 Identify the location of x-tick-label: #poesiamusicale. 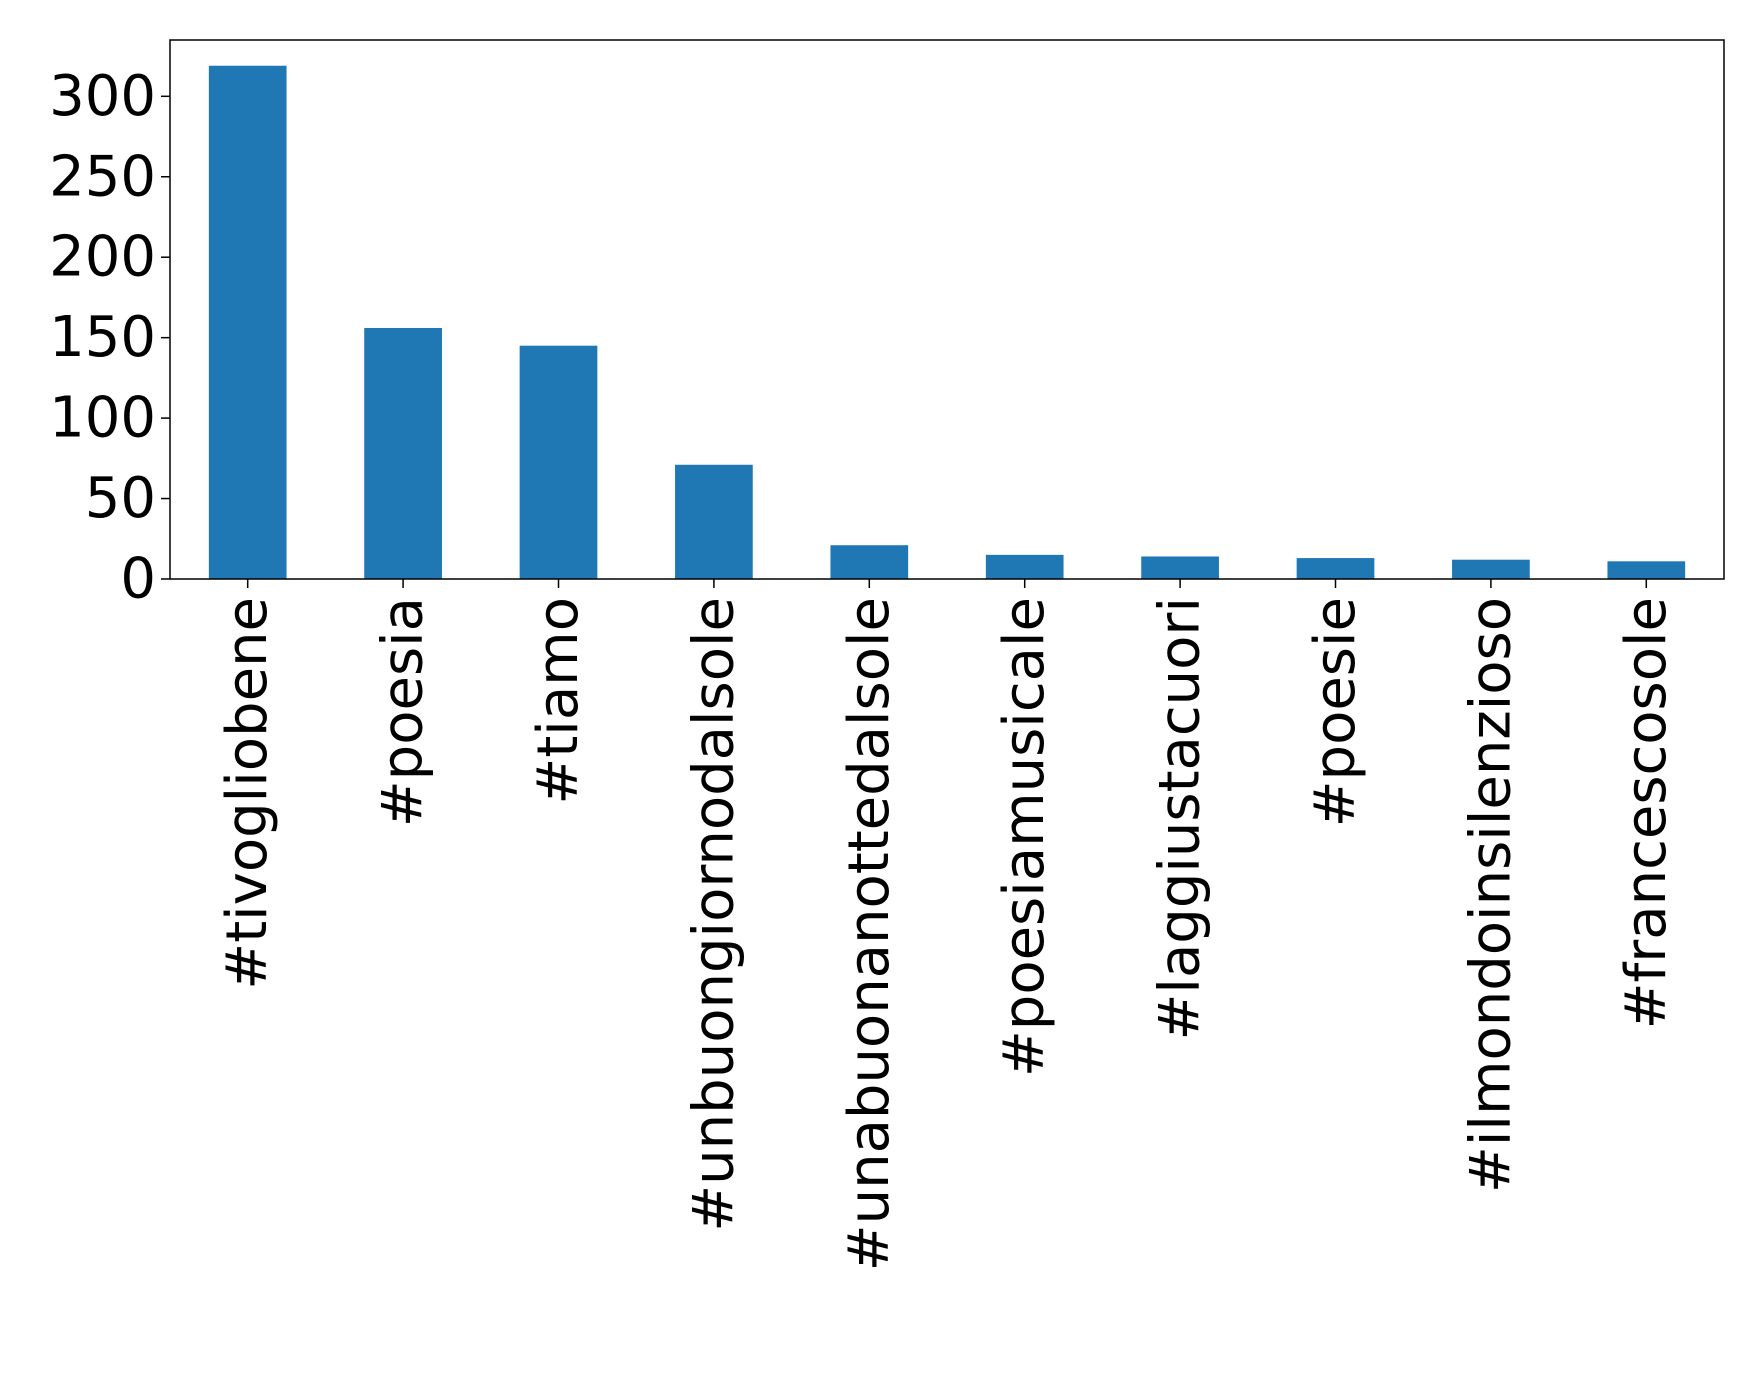
(1024, 837).